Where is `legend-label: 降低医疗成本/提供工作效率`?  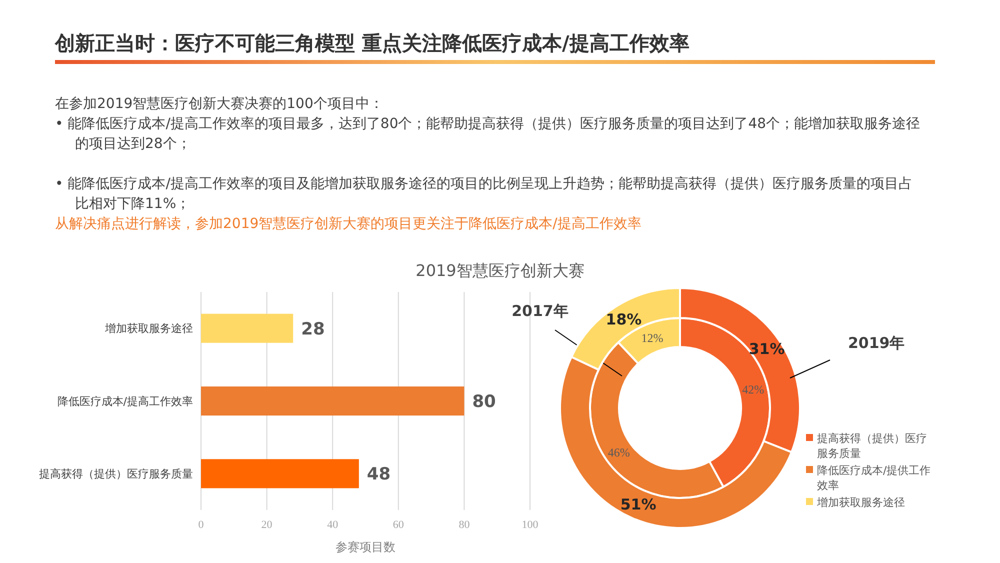 legend-label: 降低医疗成本/提供工作效率 is located at coordinates (874, 478).